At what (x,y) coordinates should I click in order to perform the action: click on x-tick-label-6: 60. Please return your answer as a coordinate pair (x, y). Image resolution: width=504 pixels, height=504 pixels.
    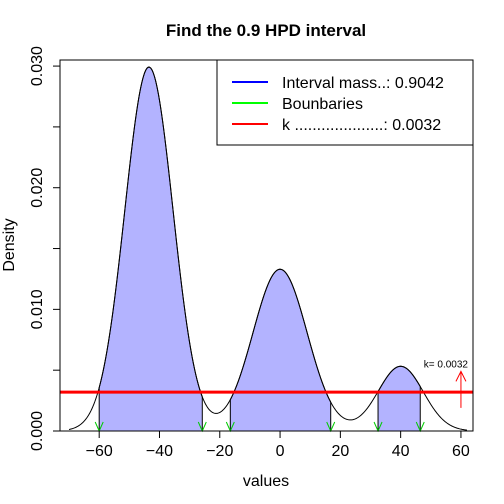
    Looking at the image, I should click on (461, 451).